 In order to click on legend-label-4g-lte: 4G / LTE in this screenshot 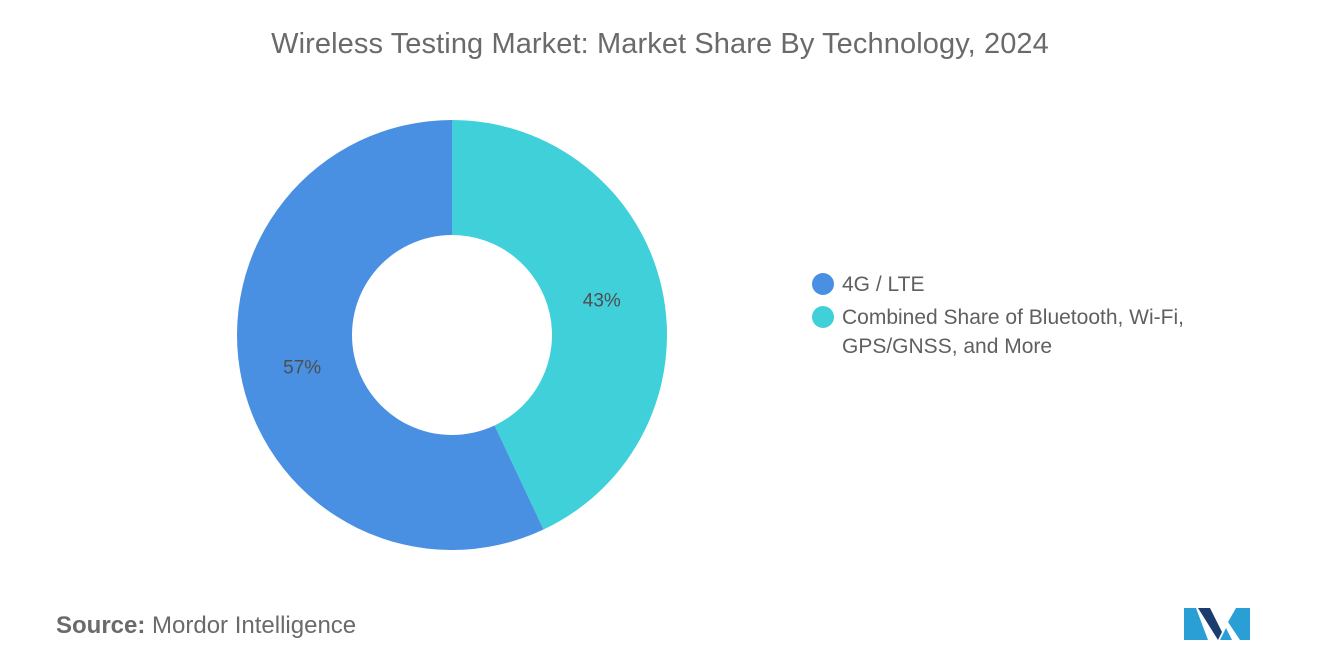, I will do `click(883, 284)`.